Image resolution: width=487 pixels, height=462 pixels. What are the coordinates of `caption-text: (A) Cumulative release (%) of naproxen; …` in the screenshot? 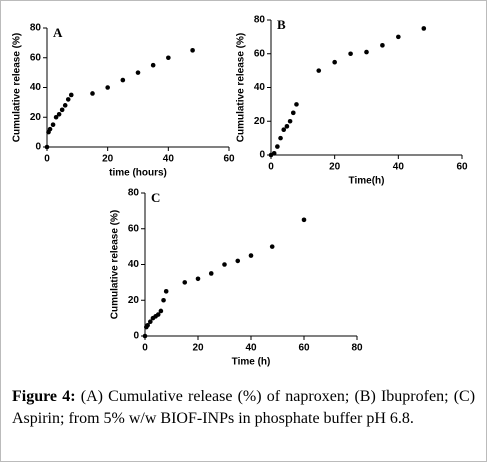 It's located at (244, 407).